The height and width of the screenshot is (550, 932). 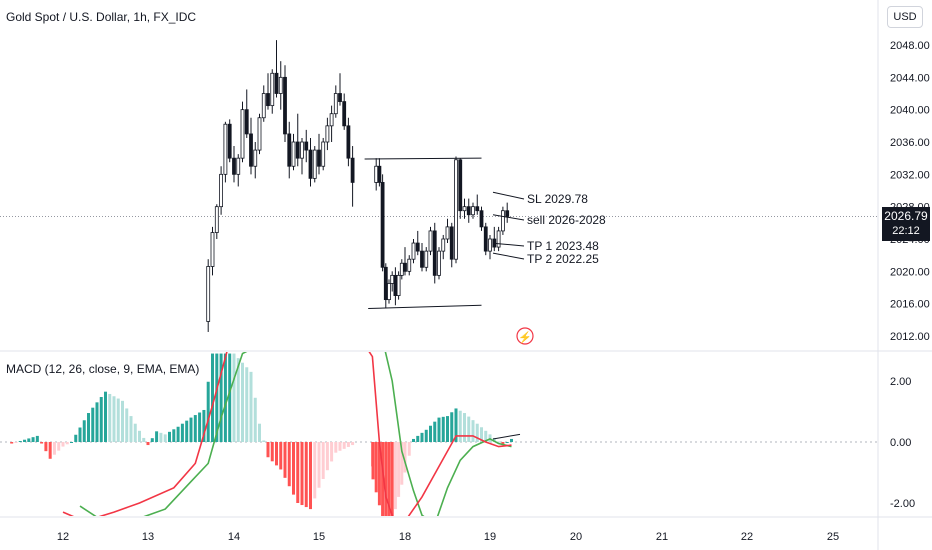 I want to click on flash-alert-icon-glyph: ⚡, so click(x=525, y=337).